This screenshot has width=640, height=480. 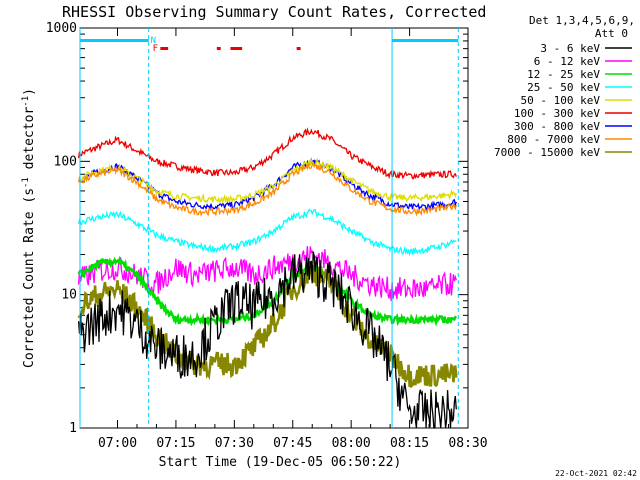 I want to click on x-axis-label: Start Time (19-Dec-05 06:50:22), so click(x=280, y=462).